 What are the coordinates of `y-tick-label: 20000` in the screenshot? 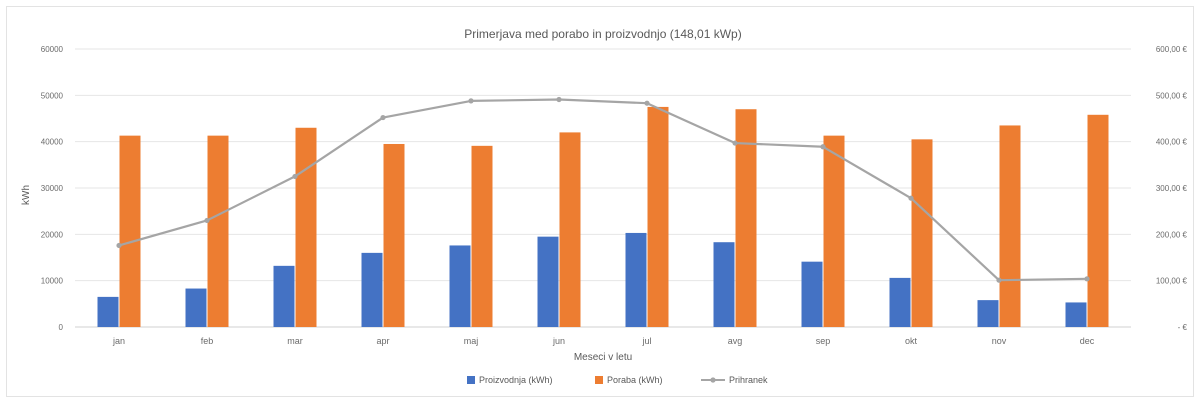 It's located at (52, 234).